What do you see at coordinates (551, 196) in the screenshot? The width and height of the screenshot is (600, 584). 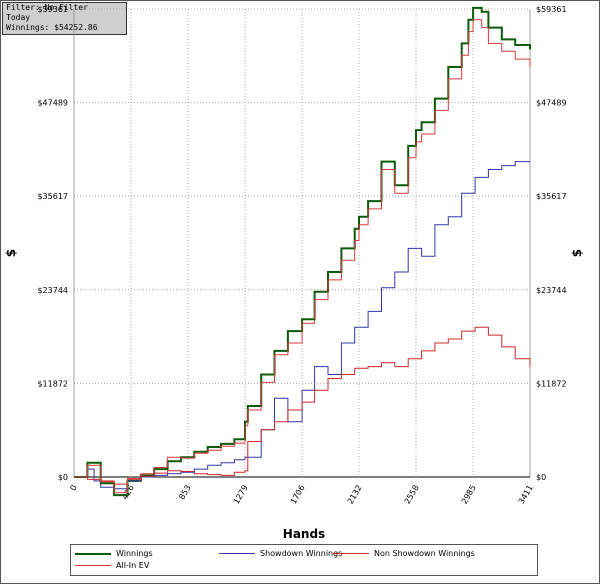 I see `y-tick-label-right: $35617` at bounding box center [551, 196].